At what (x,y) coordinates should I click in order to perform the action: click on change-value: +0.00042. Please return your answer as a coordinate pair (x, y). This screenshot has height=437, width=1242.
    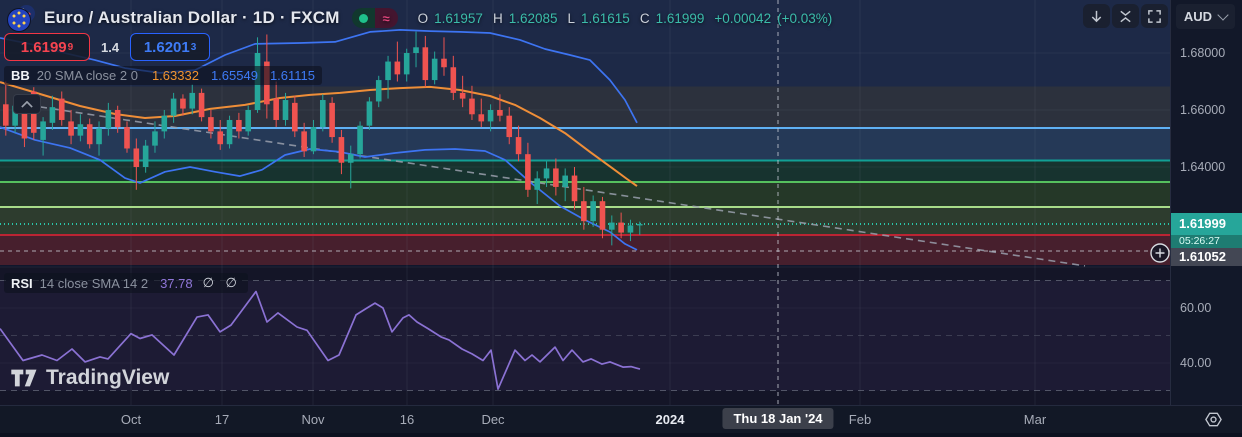
    Looking at the image, I should click on (743, 18).